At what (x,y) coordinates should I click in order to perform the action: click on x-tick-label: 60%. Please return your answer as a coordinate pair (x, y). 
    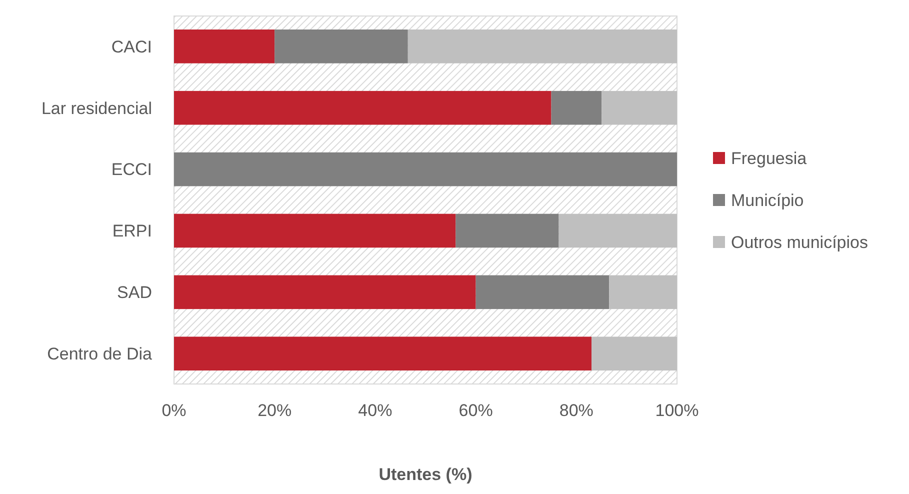
    Looking at the image, I should click on (475, 410).